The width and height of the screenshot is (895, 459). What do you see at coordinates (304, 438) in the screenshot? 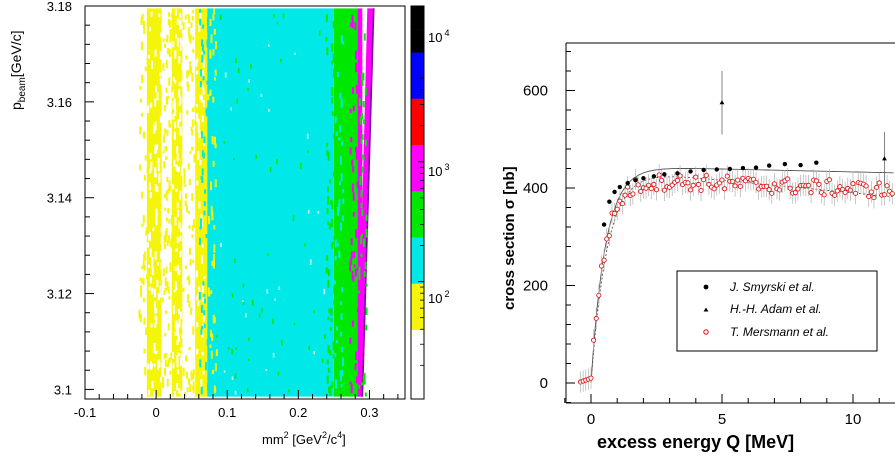
I see `heatmap-x-axis-label: mm2 [GeV2/c4]` at bounding box center [304, 438].